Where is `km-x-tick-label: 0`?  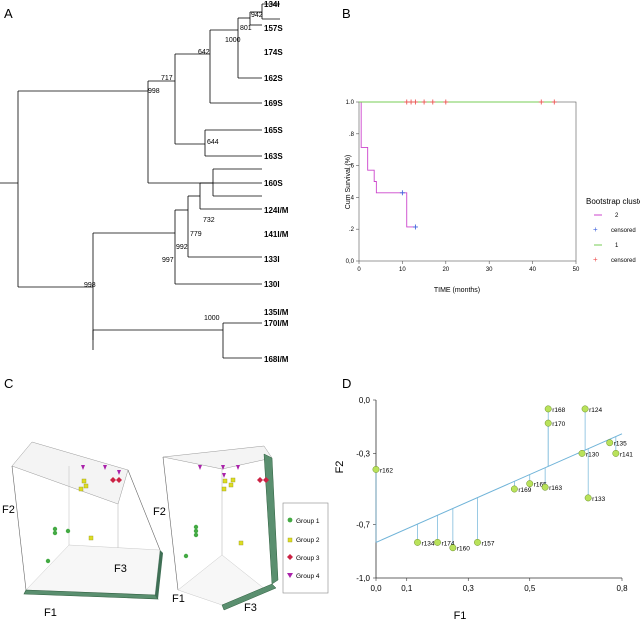 km-x-tick-label: 0 is located at coordinates (359, 270).